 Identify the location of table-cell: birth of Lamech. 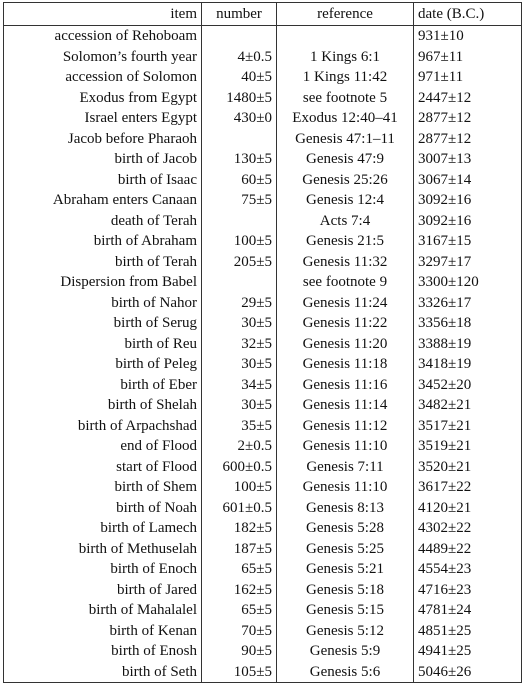
(102, 528).